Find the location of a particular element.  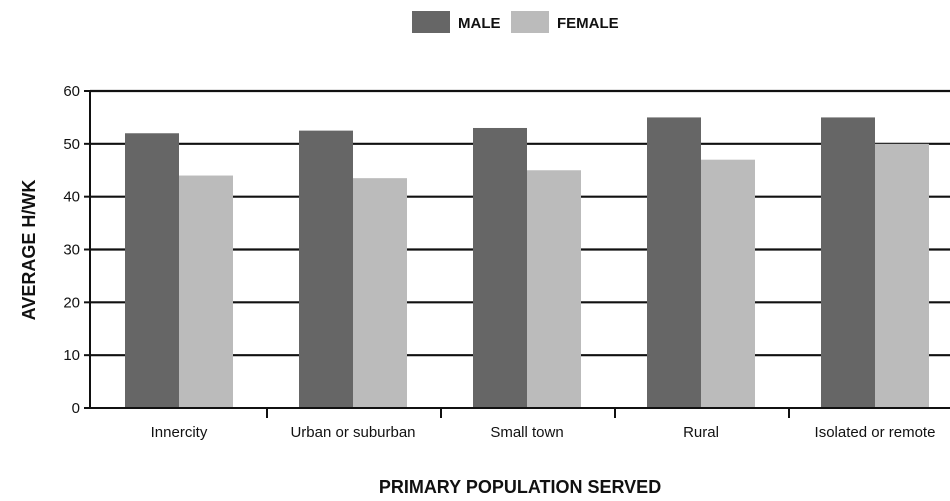

legend-swatch-female is located at coordinates (530, 22).